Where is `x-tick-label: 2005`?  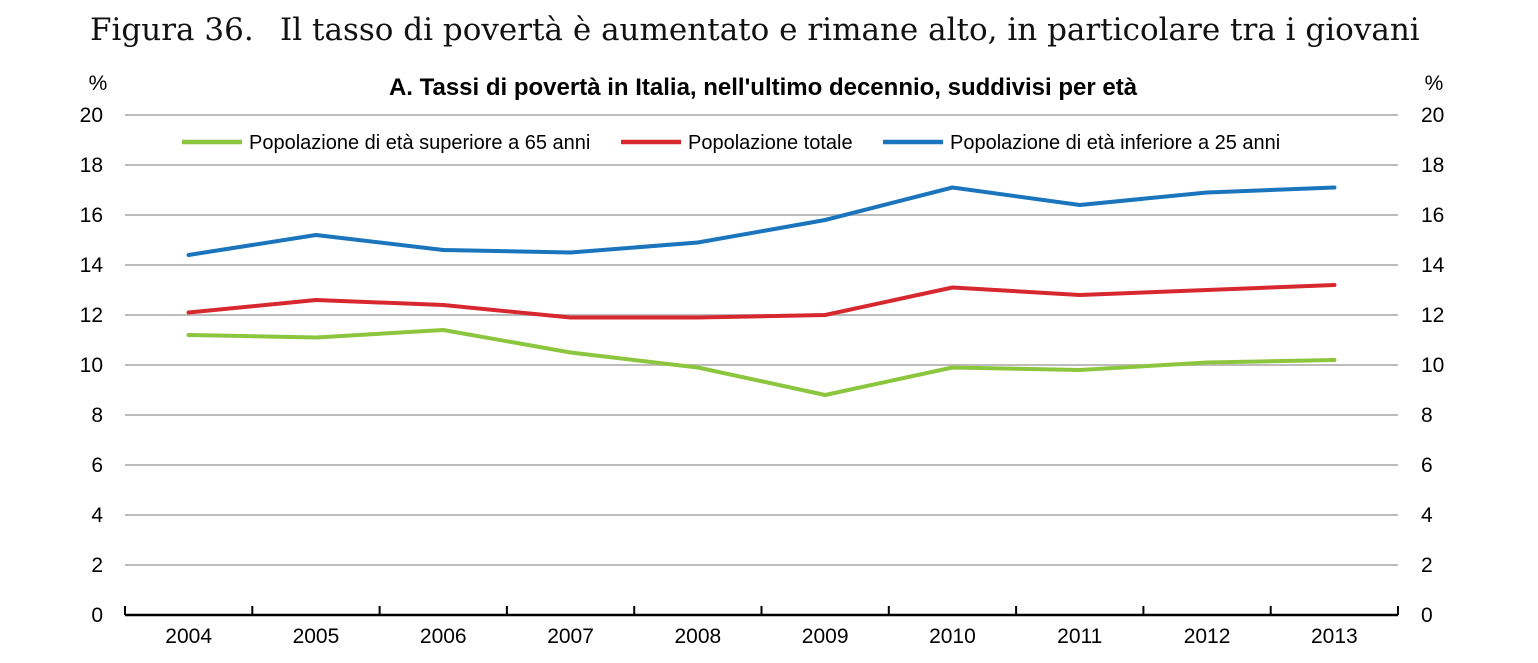 x-tick-label: 2005 is located at coordinates (316, 636).